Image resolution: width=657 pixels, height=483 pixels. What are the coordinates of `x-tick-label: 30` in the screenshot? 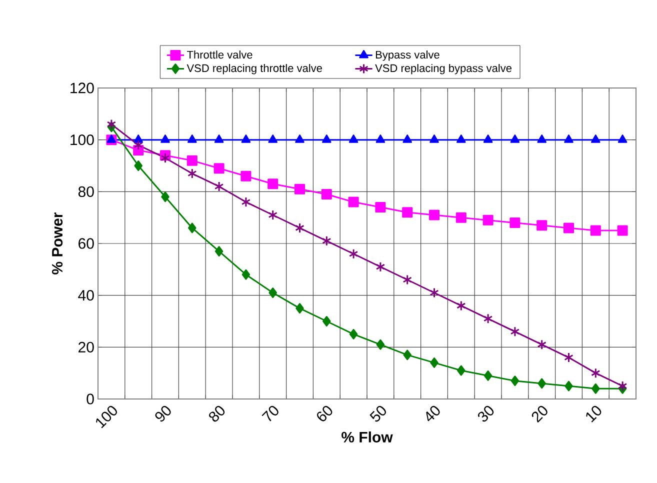 It's located at (486, 414).